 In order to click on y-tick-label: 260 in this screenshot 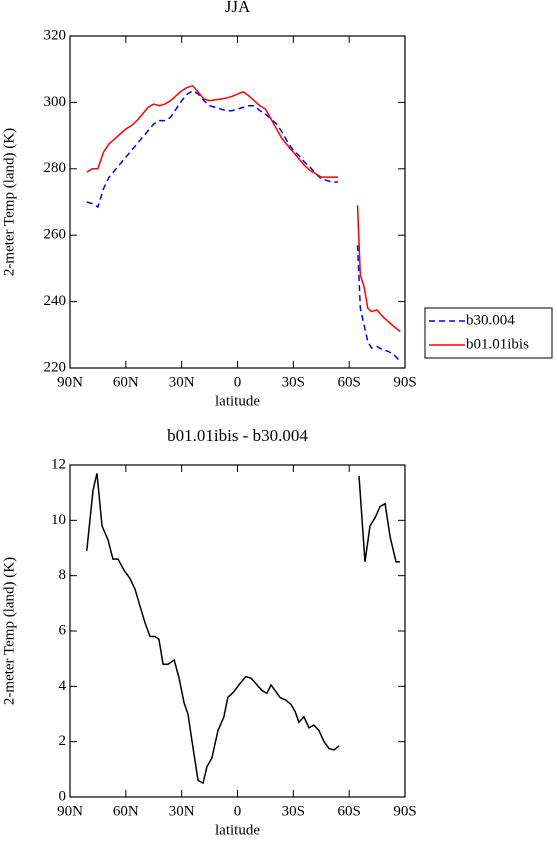, I will do `click(55, 235)`.